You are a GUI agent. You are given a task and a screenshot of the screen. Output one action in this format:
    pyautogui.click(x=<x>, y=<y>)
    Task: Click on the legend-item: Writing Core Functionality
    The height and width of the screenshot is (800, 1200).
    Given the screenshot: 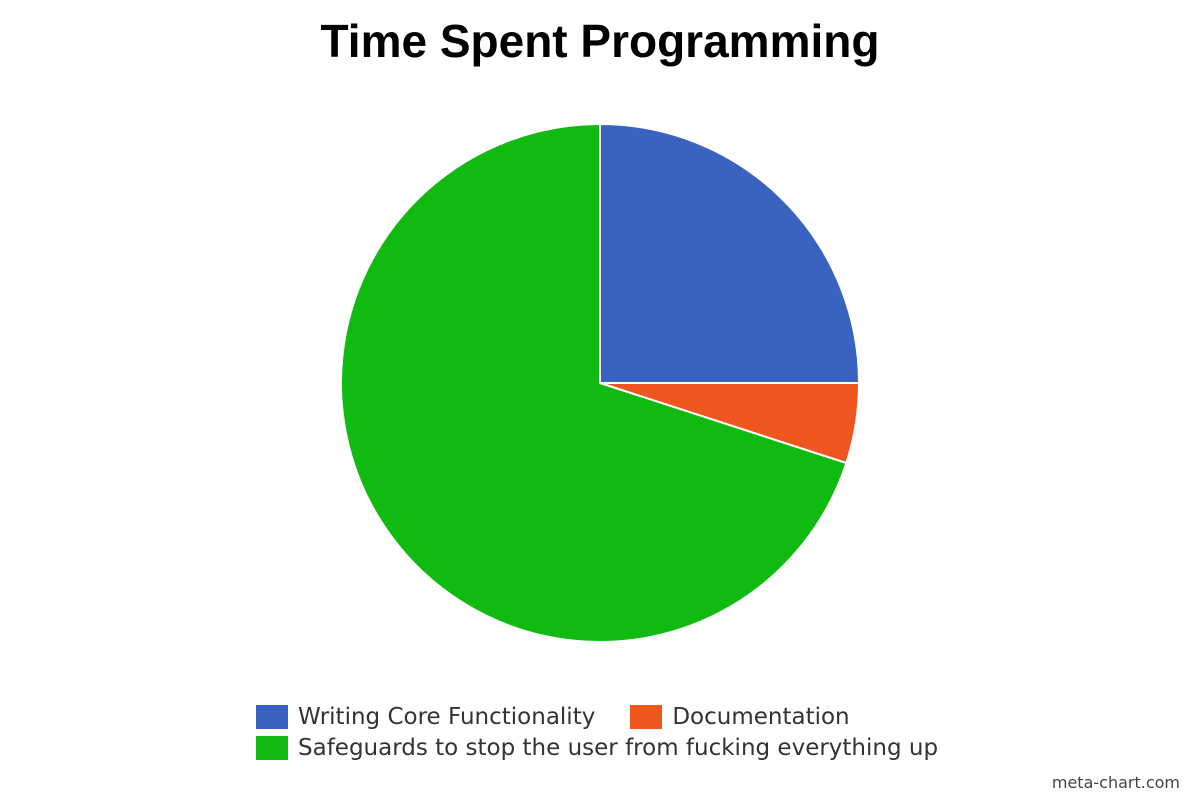 What is the action you would take?
    pyautogui.click(x=425, y=717)
    